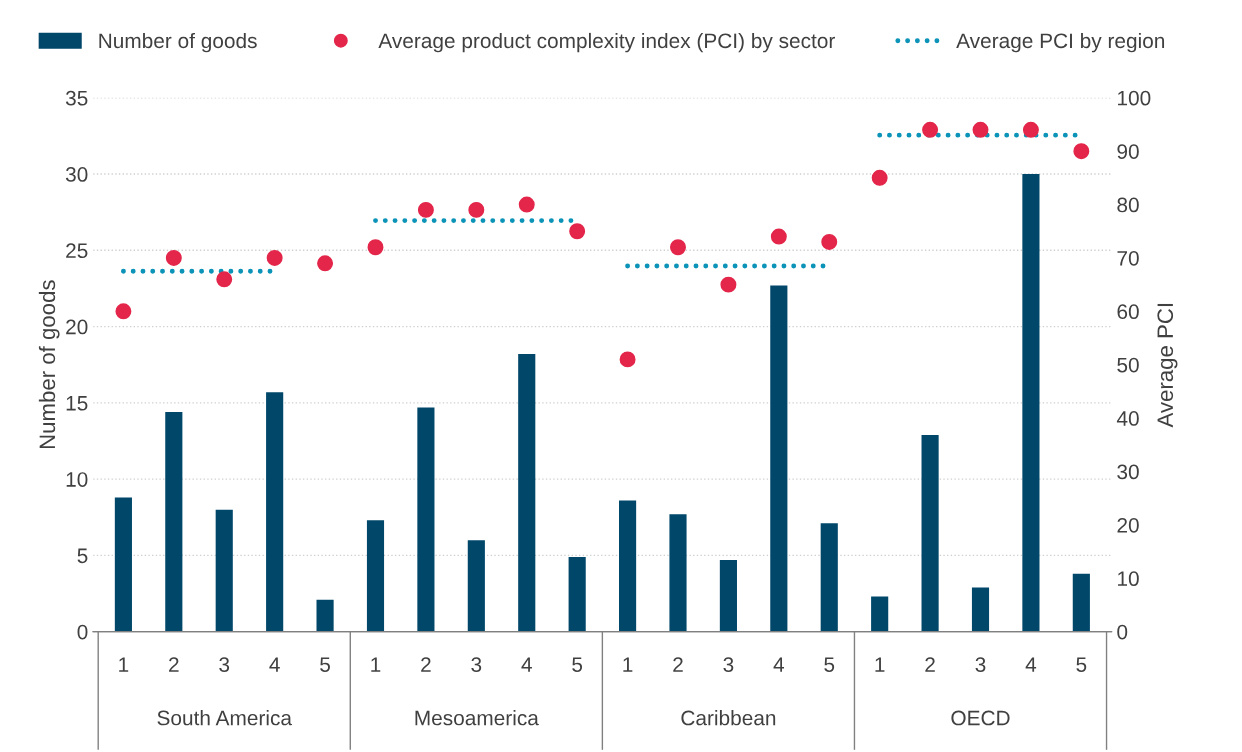 The height and width of the screenshot is (752, 1242). Describe the element at coordinates (1128, 579) in the screenshot. I see `y2-tick-label: 10` at that location.